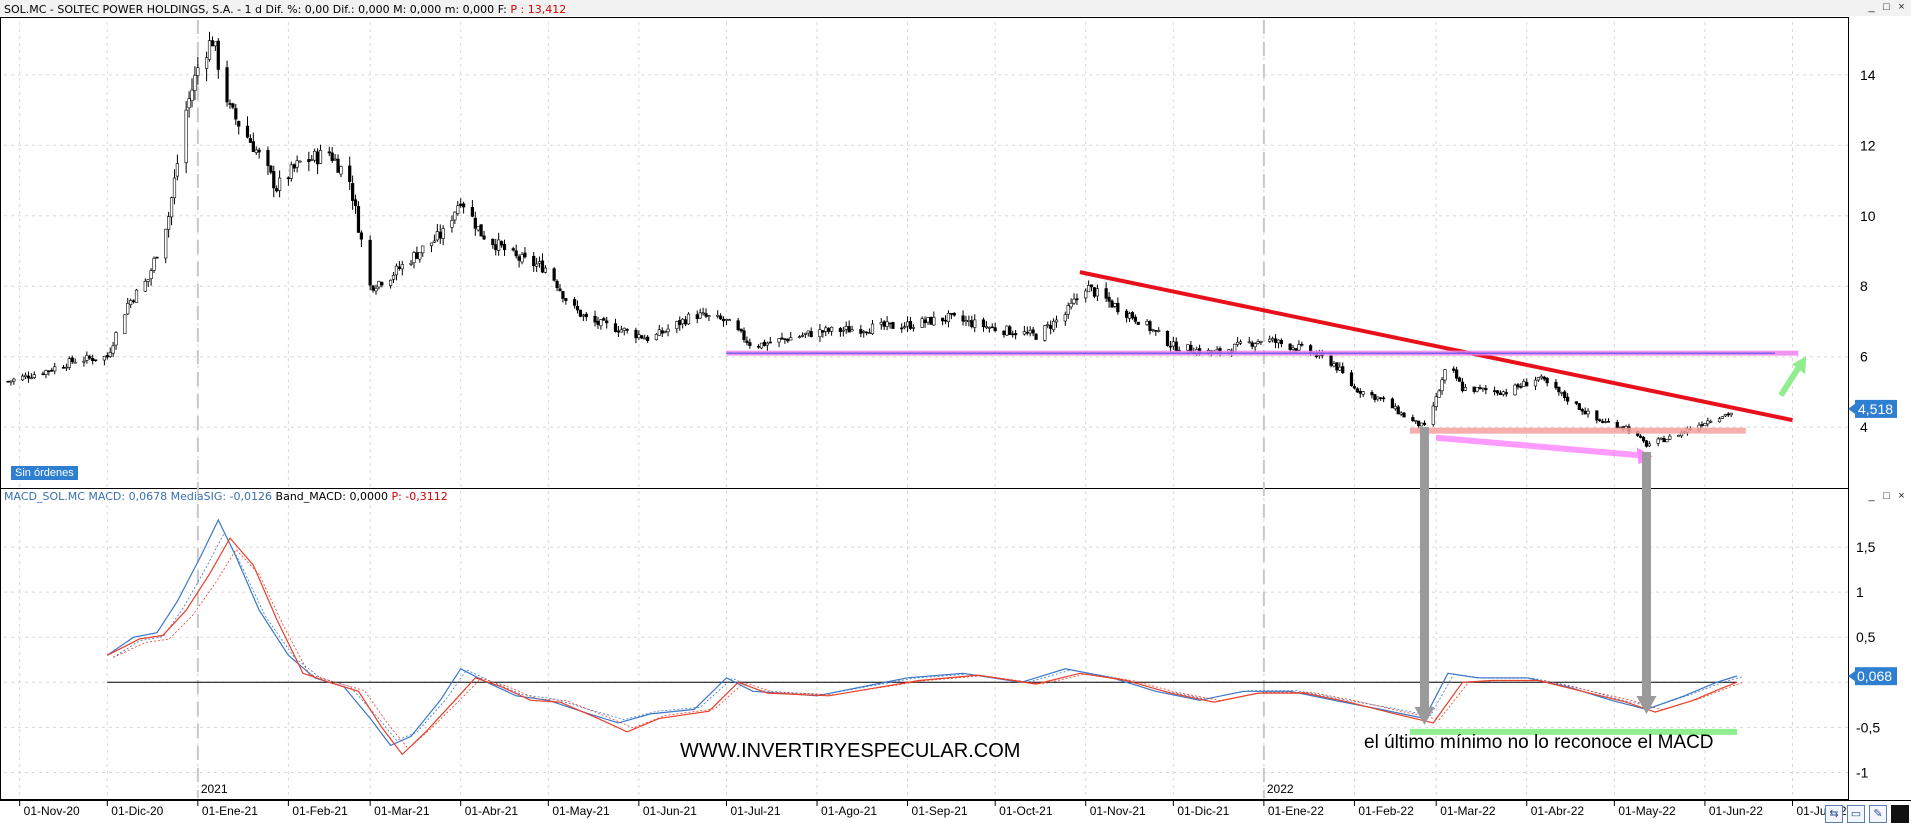 The height and width of the screenshot is (823, 1911). Describe the element at coordinates (1878, 814) in the screenshot. I see `edit-icon: ✎` at that location.